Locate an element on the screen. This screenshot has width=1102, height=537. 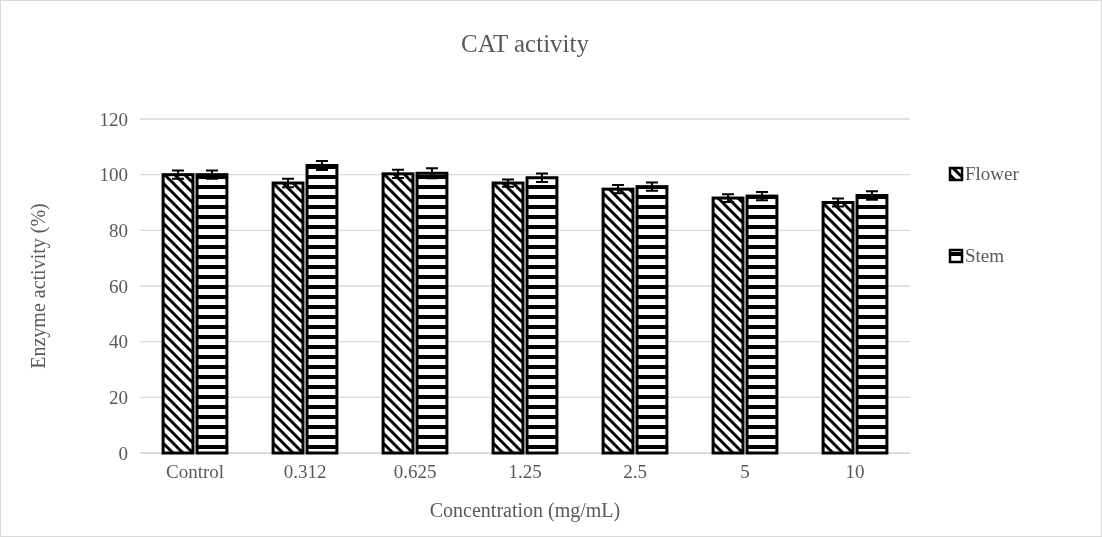
y-tick-label: 0 is located at coordinates (123, 453).